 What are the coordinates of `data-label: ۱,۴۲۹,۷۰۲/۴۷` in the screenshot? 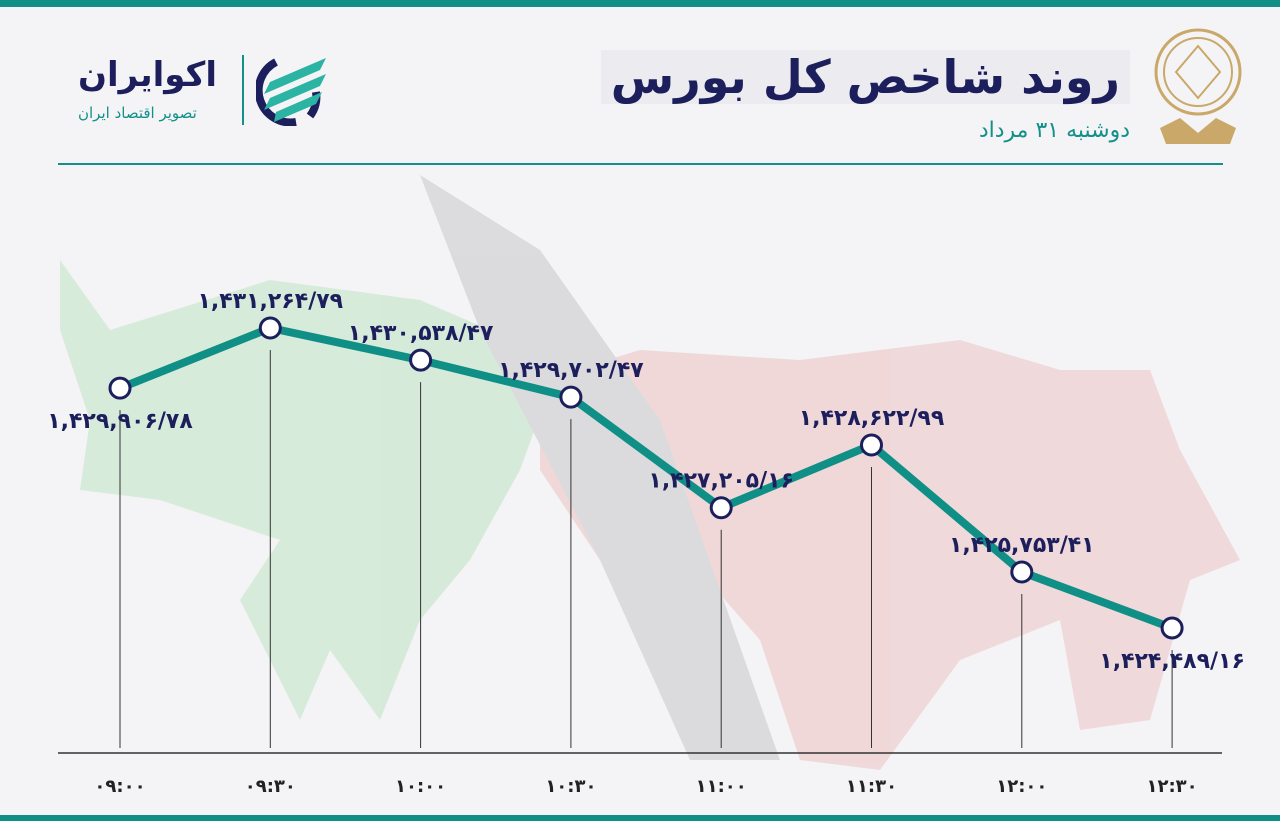 It's located at (571, 370).